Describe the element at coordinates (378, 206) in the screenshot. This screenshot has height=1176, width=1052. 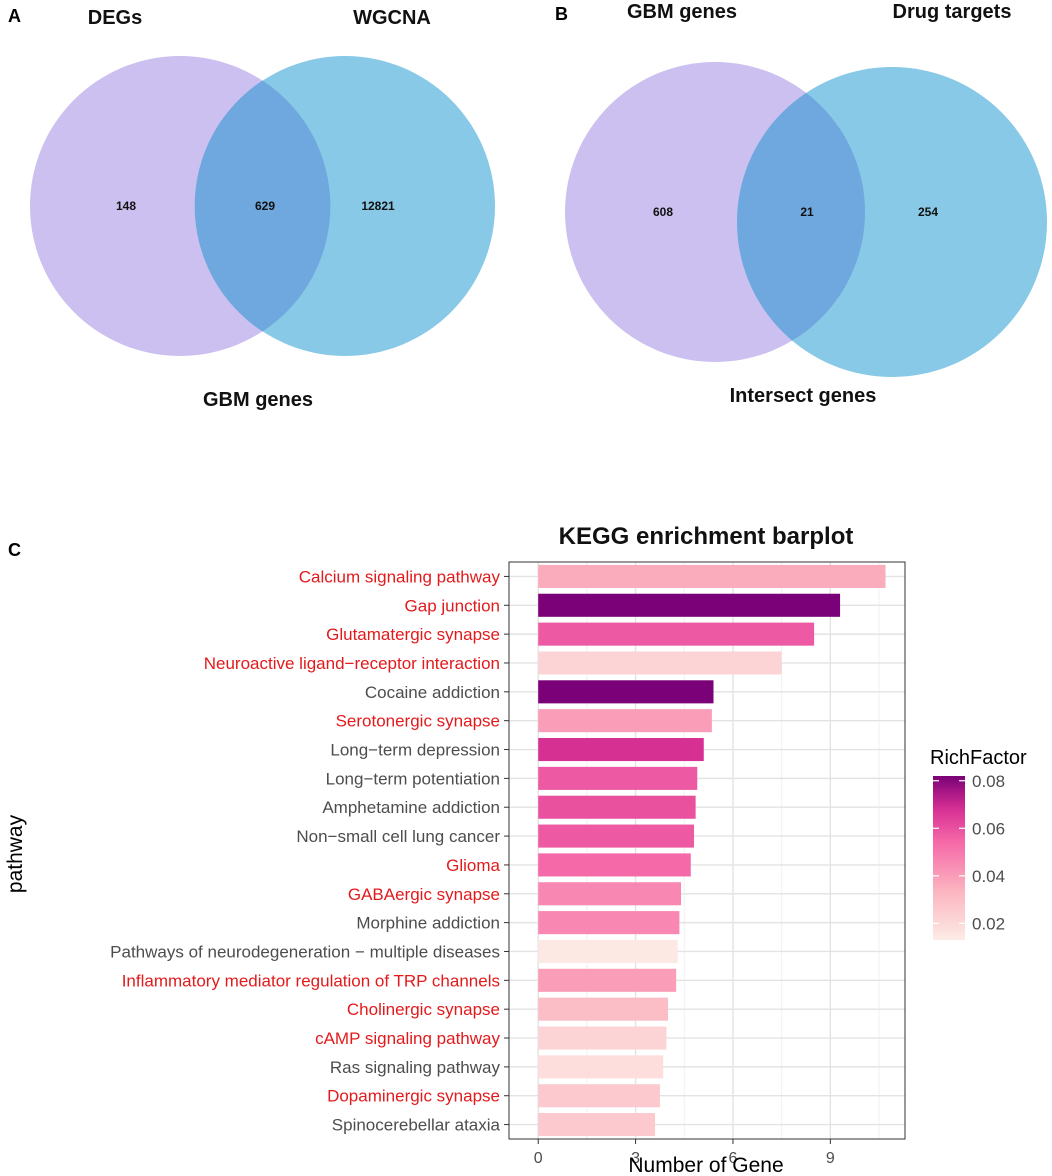
I see `venn-a-right-count: 12821` at that location.